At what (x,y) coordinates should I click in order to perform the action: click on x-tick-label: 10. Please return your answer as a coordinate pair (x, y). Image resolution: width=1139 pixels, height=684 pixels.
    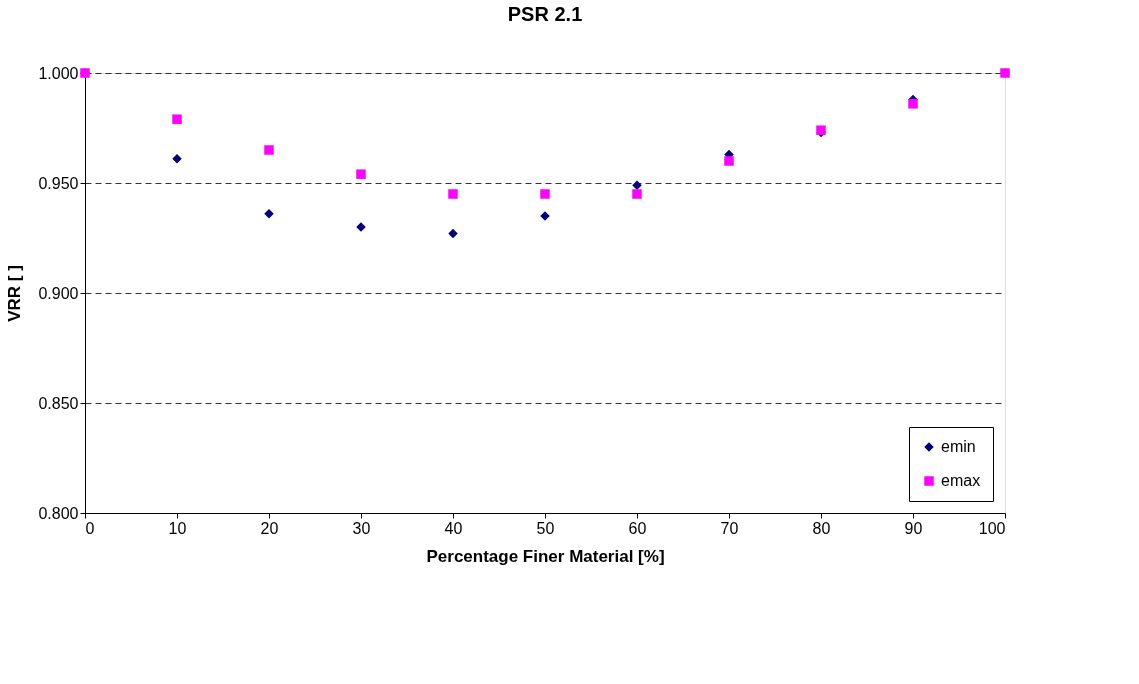
    Looking at the image, I should click on (177, 528).